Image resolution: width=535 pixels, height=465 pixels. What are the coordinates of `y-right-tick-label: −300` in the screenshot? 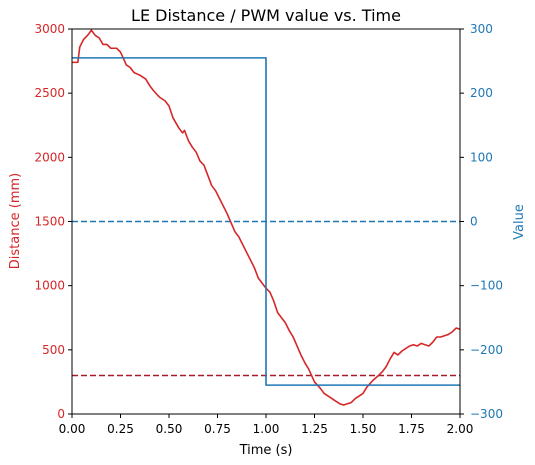 It's located at (486, 414).